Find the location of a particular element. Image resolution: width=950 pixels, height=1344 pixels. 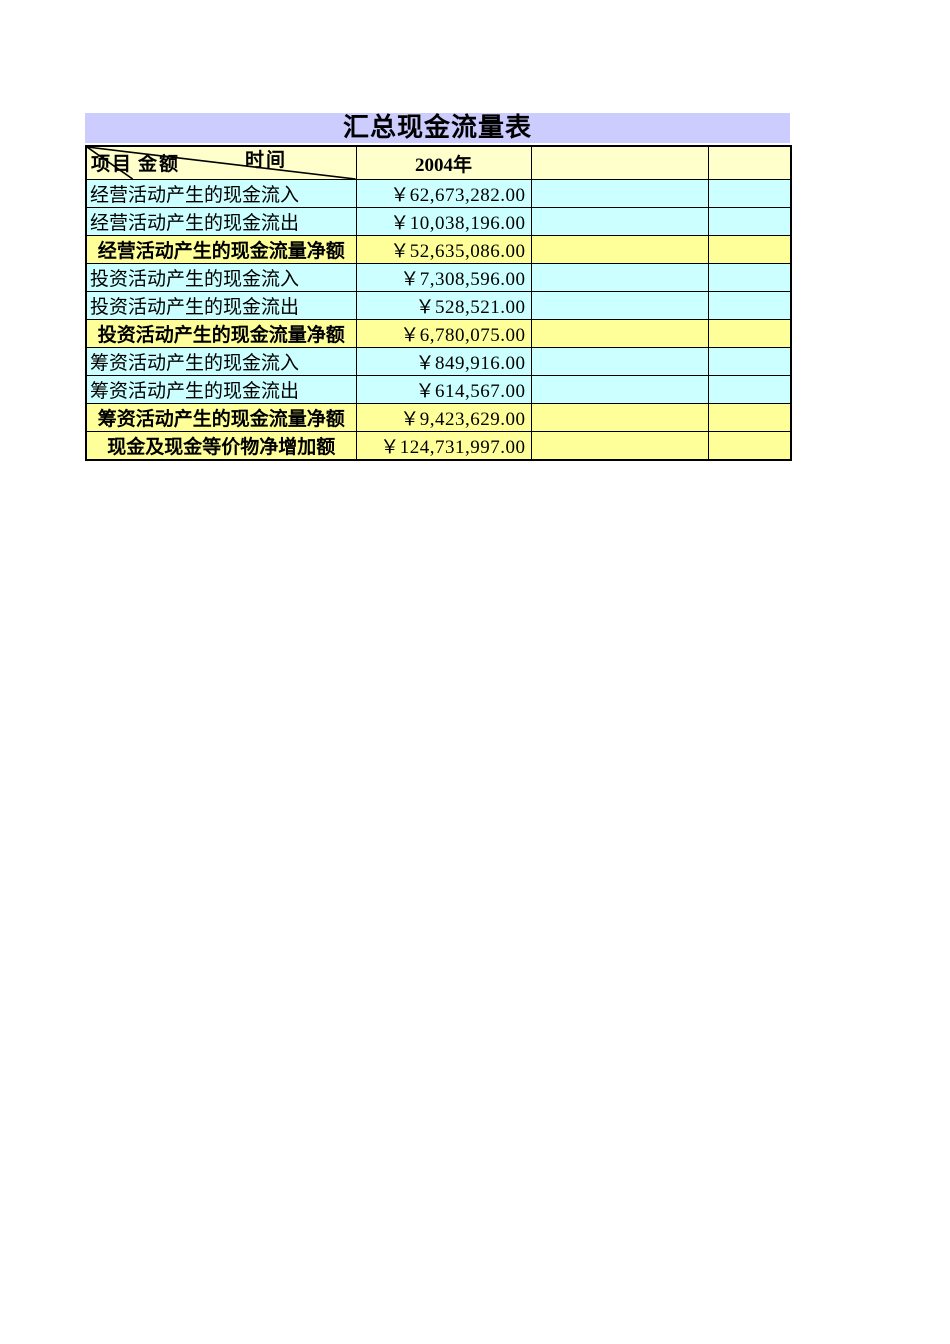

table-row: 筹资活动产生的现金流出 ￥614,567.00 is located at coordinates (438, 389).